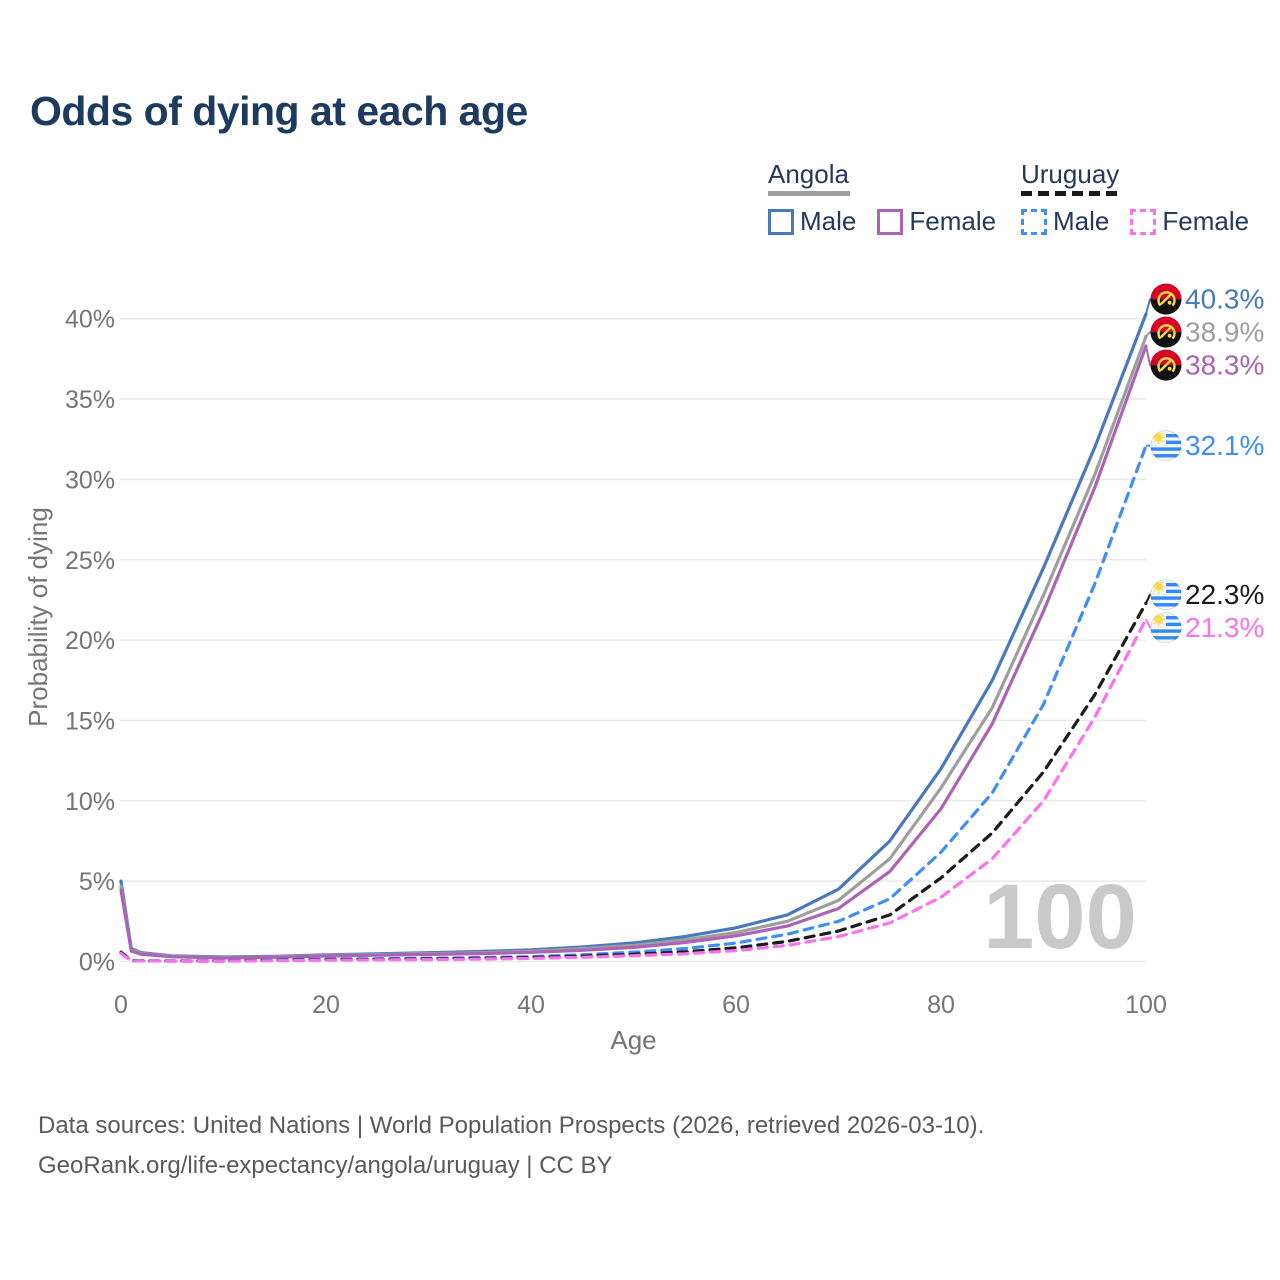 The height and width of the screenshot is (1280, 1280). I want to click on y-tick-label: 30%, so click(90, 480).